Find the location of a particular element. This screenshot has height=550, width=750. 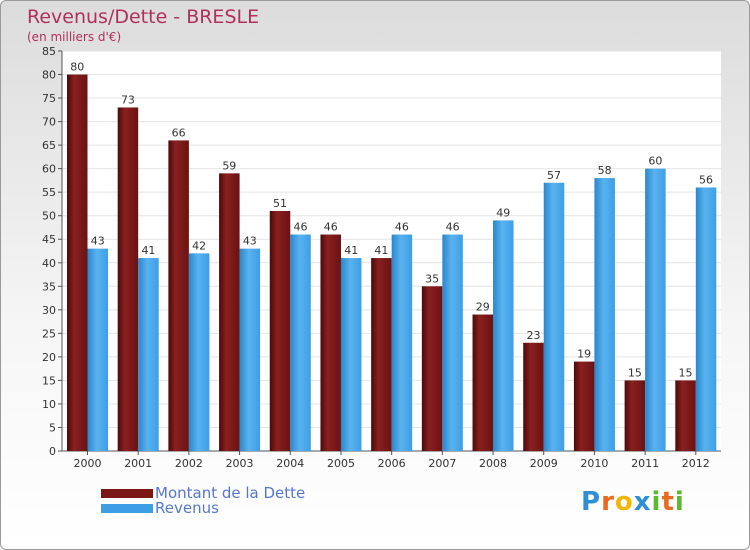

y-tick-label: 20 is located at coordinates (49, 357).